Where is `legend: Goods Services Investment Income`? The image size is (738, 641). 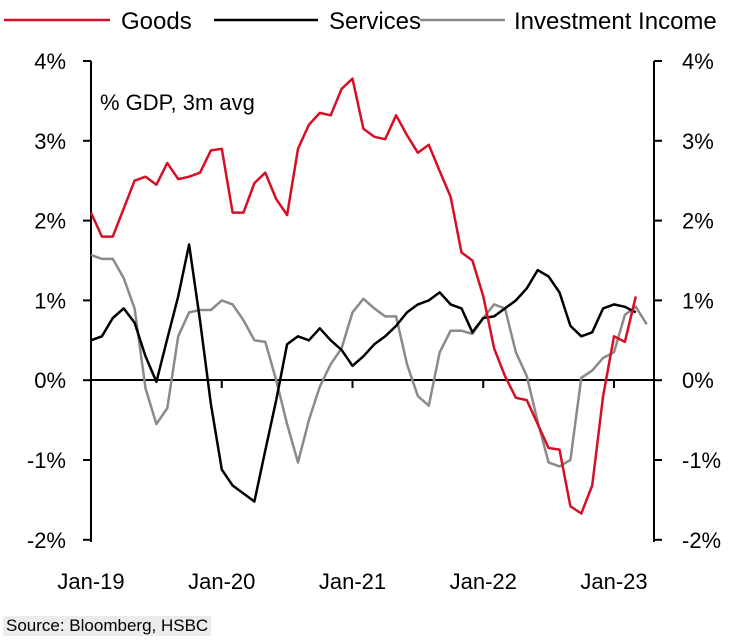 legend: Goods Services Investment Income is located at coordinates (360, 21).